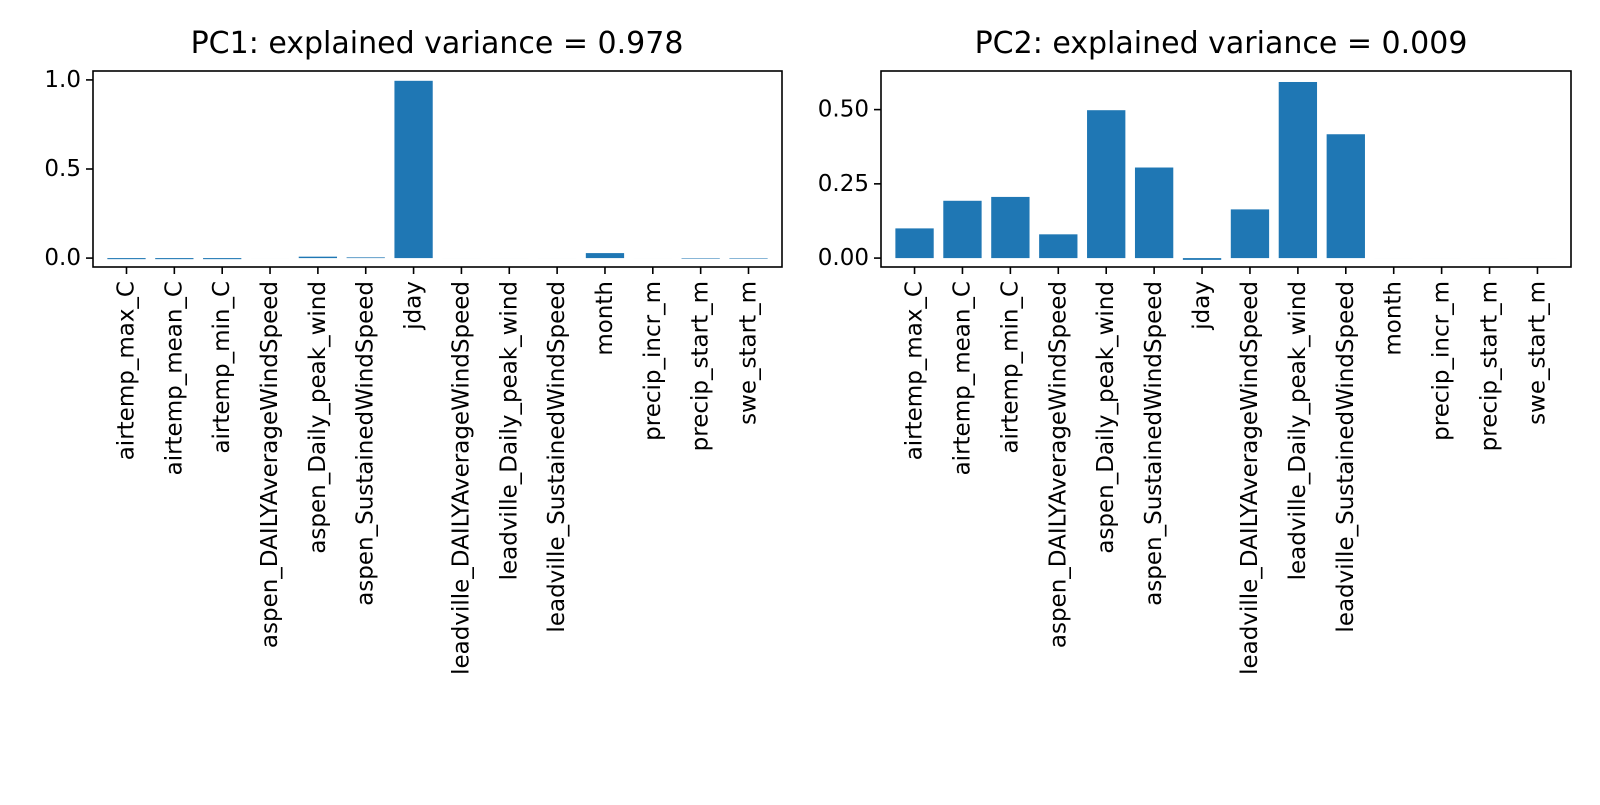 The width and height of the screenshot is (1600, 805). Describe the element at coordinates (701, 258) in the screenshot. I see `bar-precip_start_m` at that location.